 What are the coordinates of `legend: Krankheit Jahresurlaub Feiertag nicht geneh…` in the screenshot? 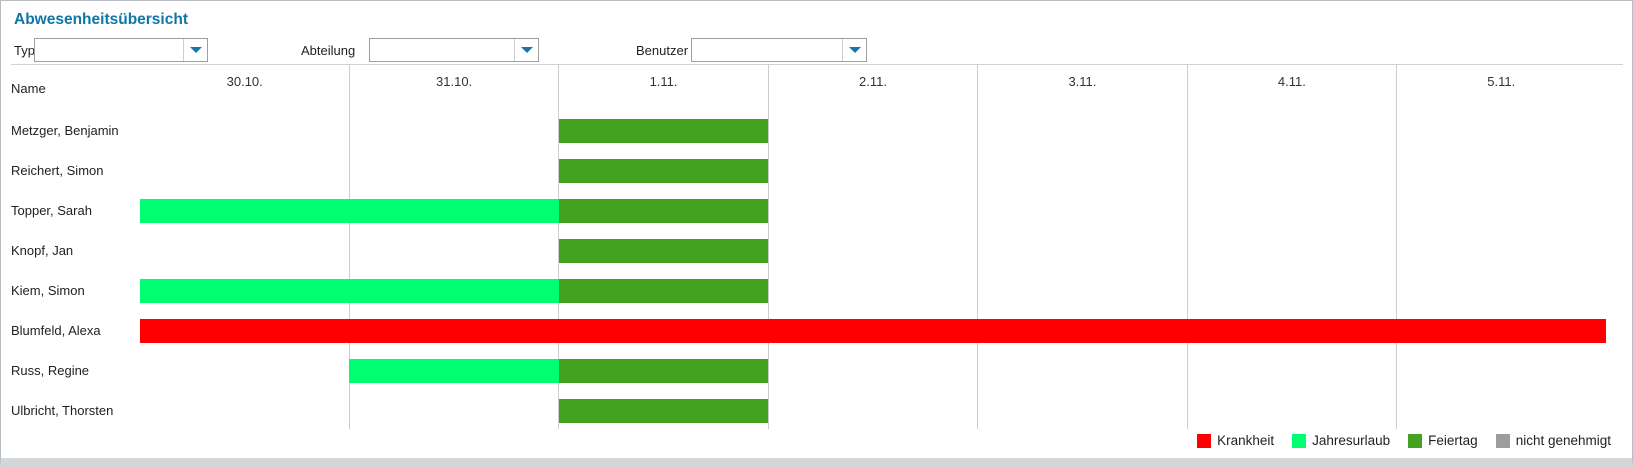 It's located at (1404, 440).